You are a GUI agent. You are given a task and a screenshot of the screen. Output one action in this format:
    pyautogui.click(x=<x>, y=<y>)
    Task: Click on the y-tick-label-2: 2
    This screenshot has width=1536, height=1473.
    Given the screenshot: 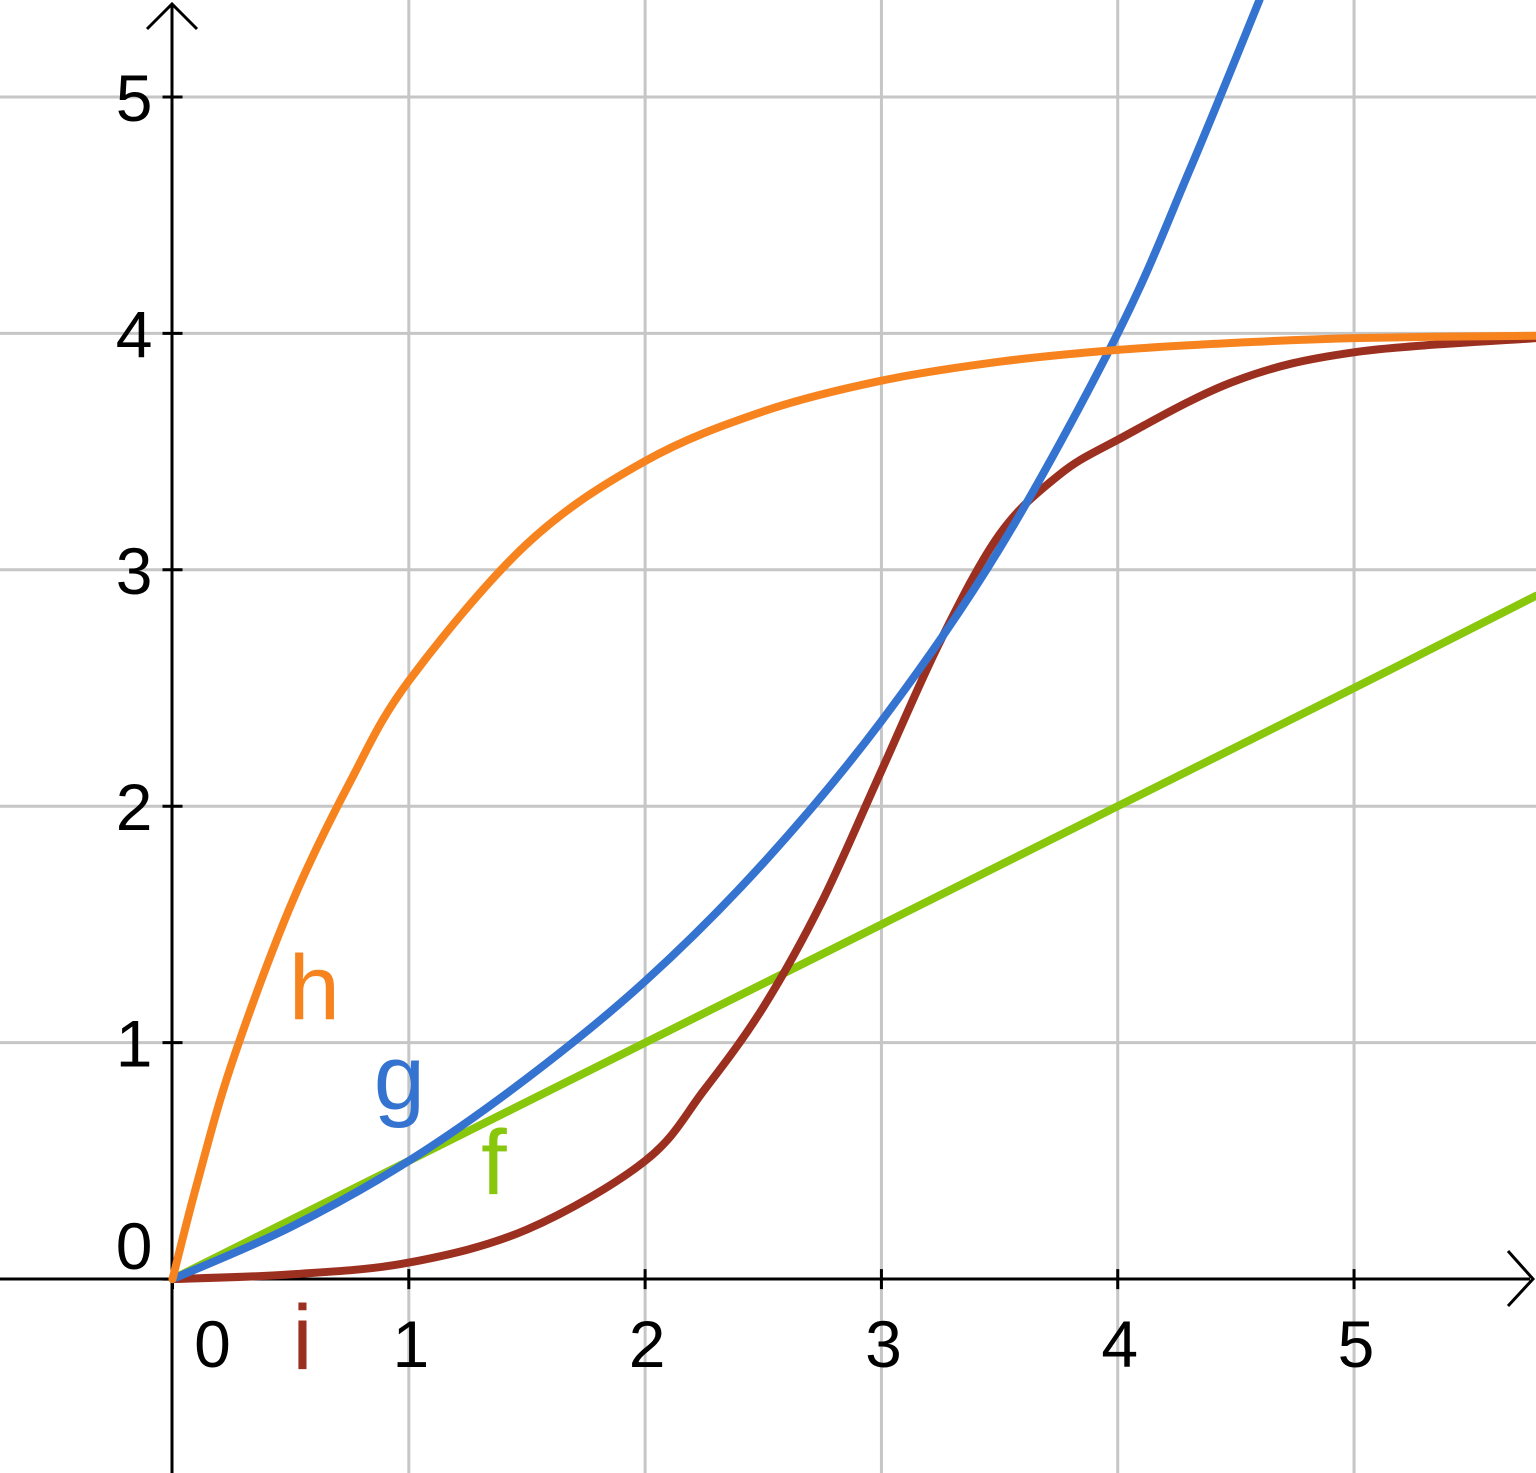 What is the action you would take?
    pyautogui.click(x=134, y=807)
    